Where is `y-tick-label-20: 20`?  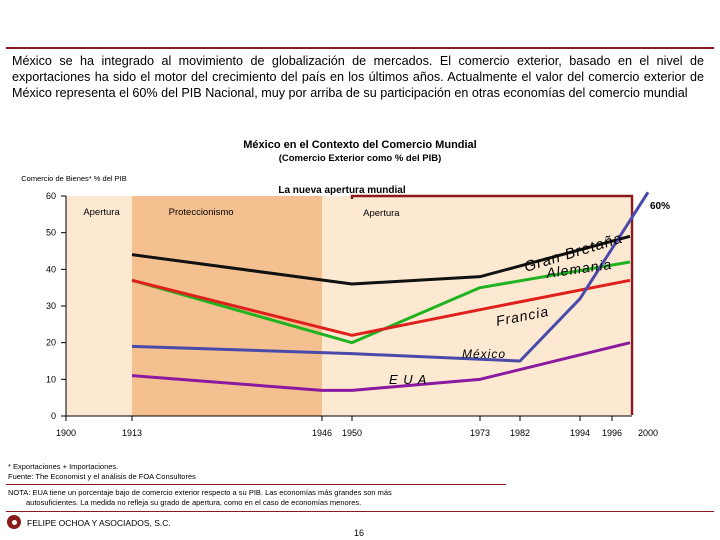 y-tick-label-20: 20 is located at coordinates (51, 343).